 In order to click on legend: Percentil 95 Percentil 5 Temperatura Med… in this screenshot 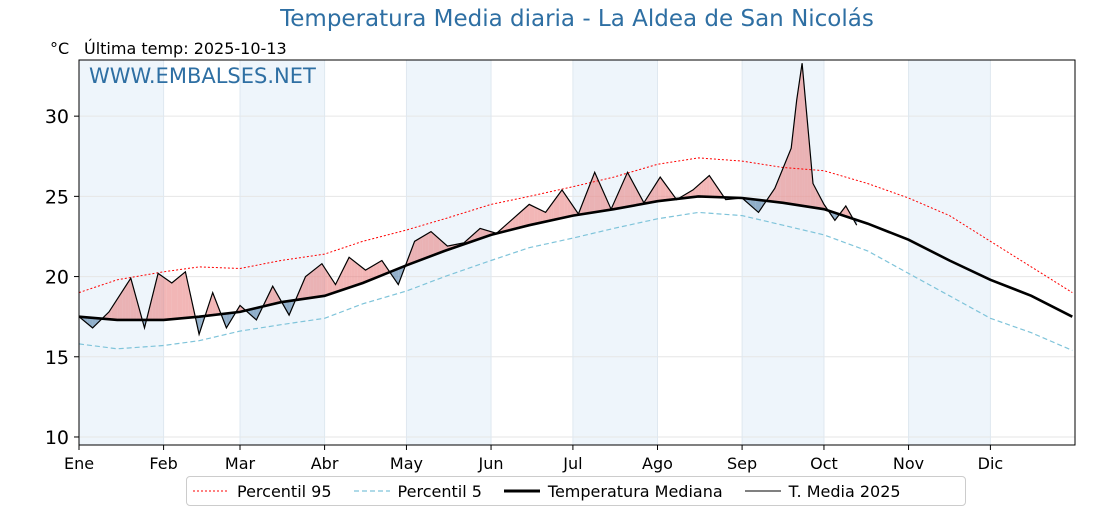, I will do `click(576, 491)`.